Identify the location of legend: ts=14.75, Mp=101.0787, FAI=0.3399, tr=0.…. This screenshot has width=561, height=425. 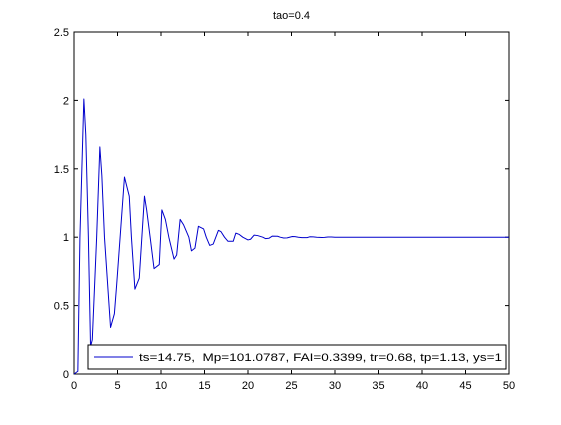
(297, 357).